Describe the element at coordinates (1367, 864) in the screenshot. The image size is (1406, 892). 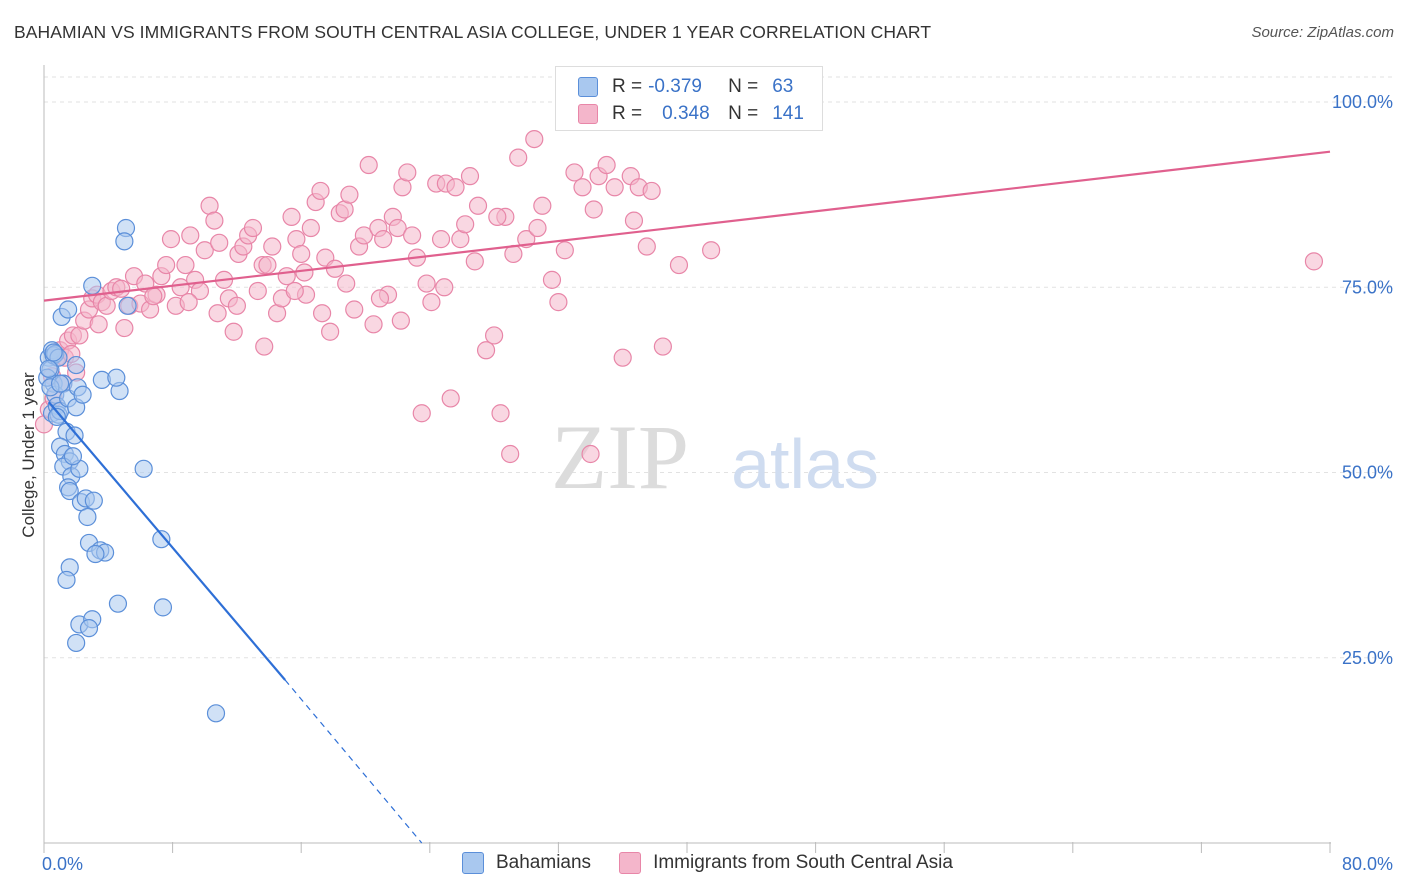
I see `x-tick-label: 80.0%` at that location.